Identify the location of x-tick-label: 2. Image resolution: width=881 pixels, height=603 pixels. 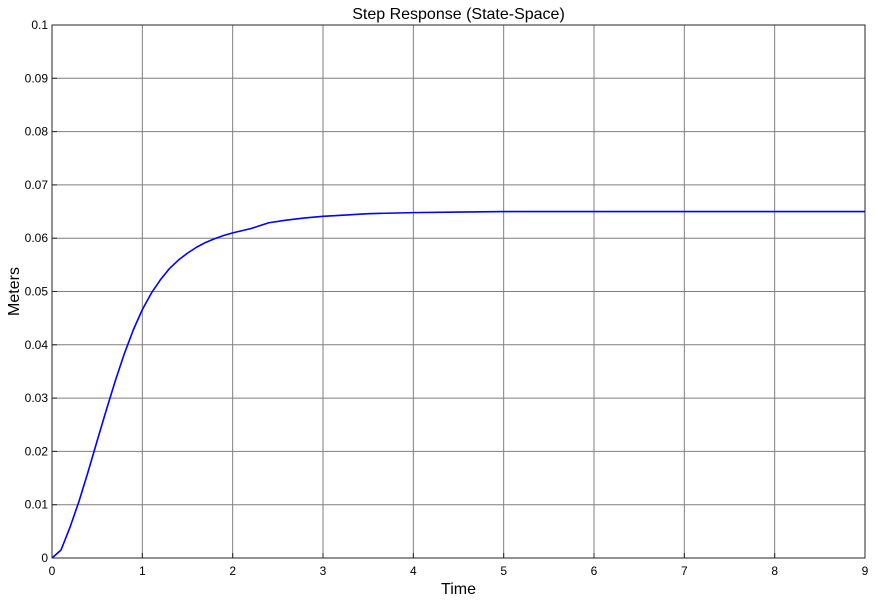
(232, 571).